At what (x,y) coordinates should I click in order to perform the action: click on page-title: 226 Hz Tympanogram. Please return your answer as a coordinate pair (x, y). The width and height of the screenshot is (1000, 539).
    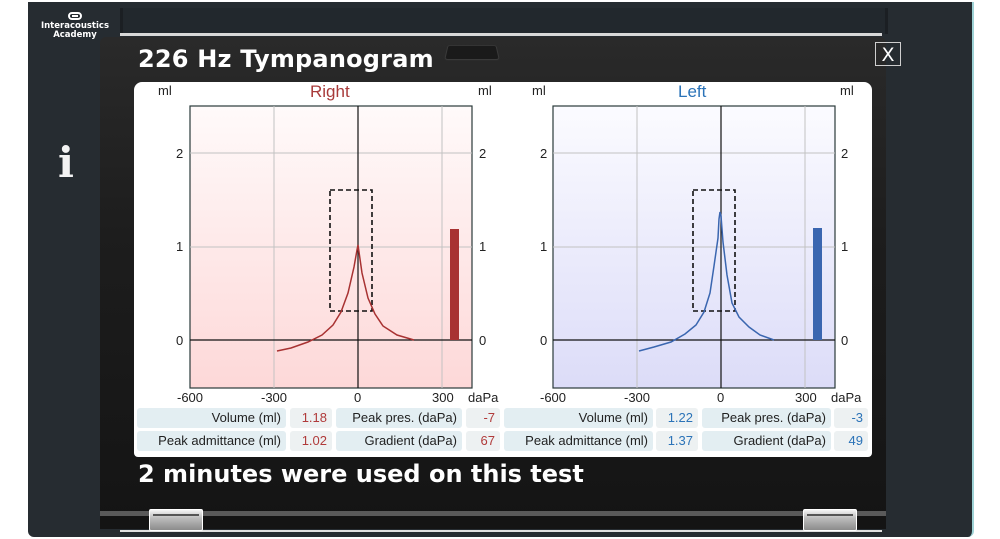
    Looking at the image, I should click on (286, 59).